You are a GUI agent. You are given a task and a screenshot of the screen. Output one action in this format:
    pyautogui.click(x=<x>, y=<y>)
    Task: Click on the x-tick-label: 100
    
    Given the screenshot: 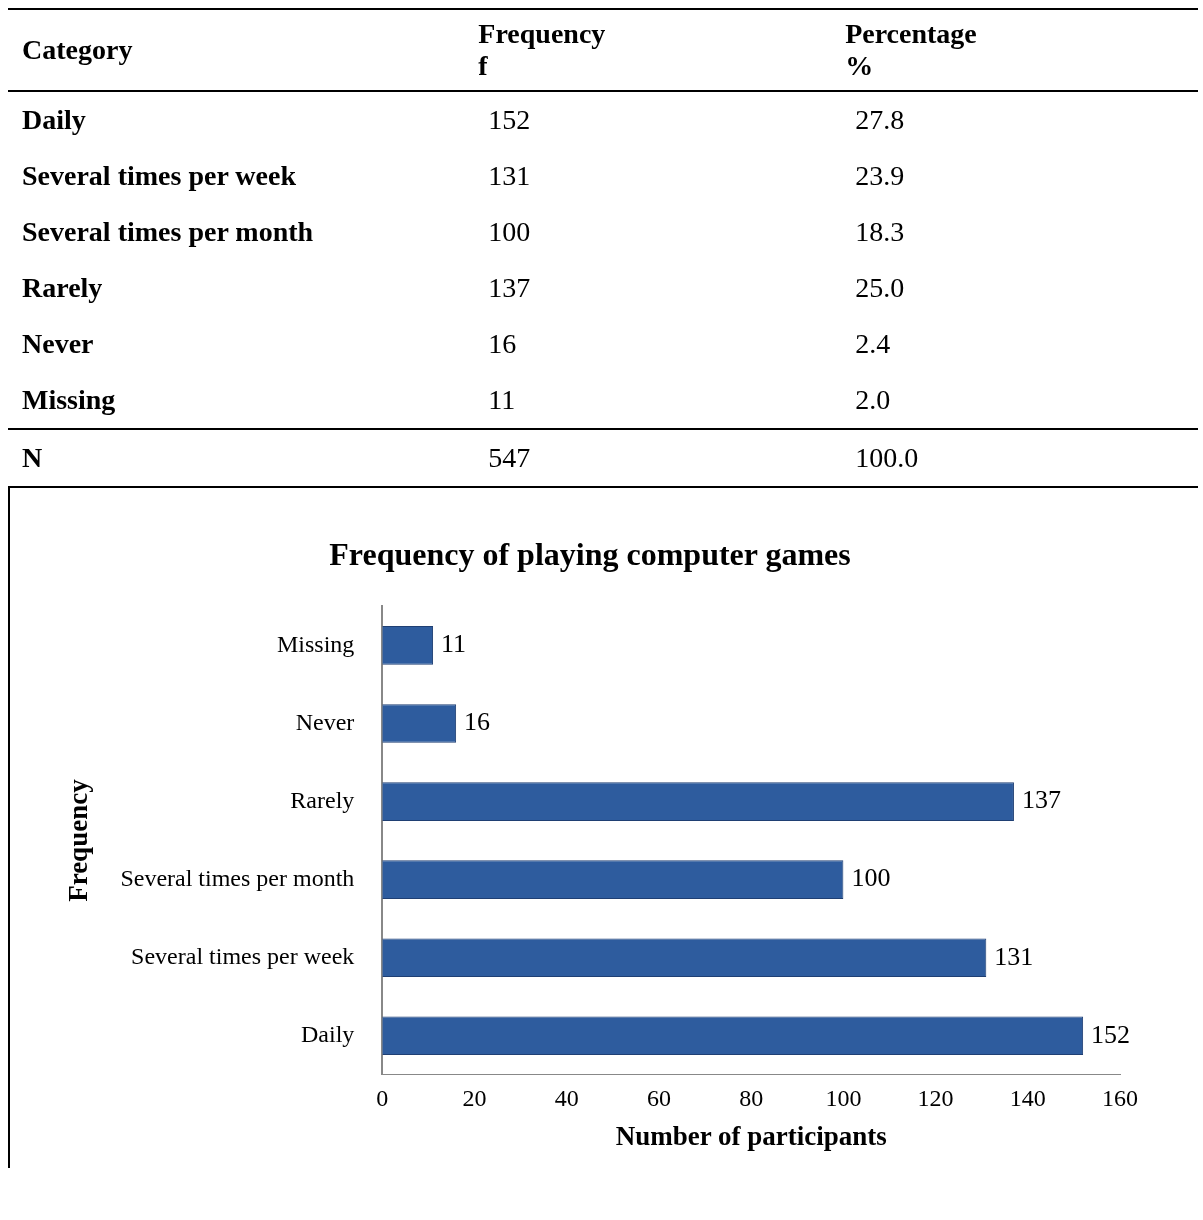 What is the action you would take?
    pyautogui.click(x=843, y=1098)
    